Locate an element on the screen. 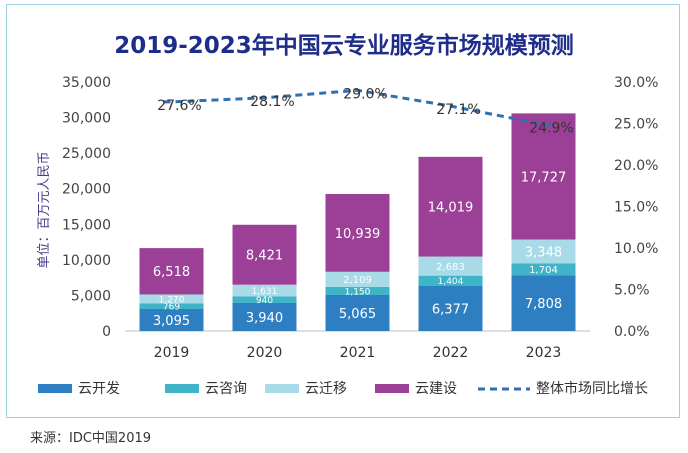  bar-value-label: 2,683 is located at coordinates (450, 267).